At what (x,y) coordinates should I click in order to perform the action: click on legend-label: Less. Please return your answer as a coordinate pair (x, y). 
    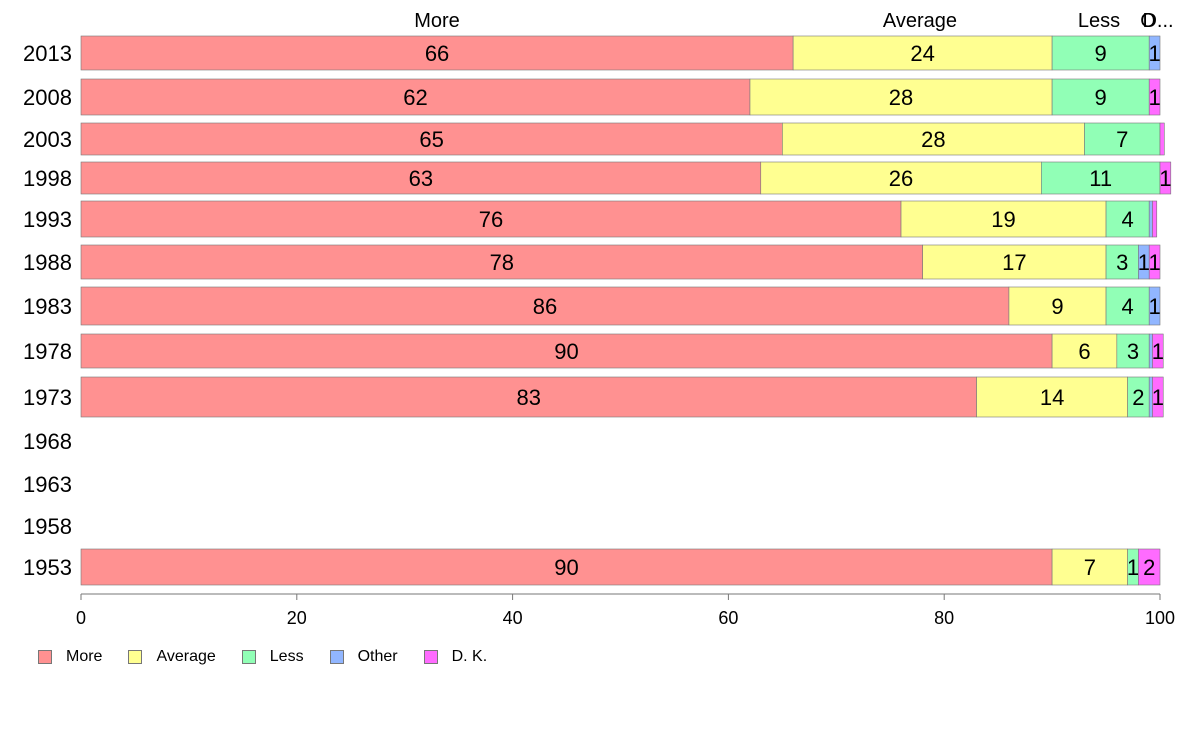
    Looking at the image, I should click on (286, 656).